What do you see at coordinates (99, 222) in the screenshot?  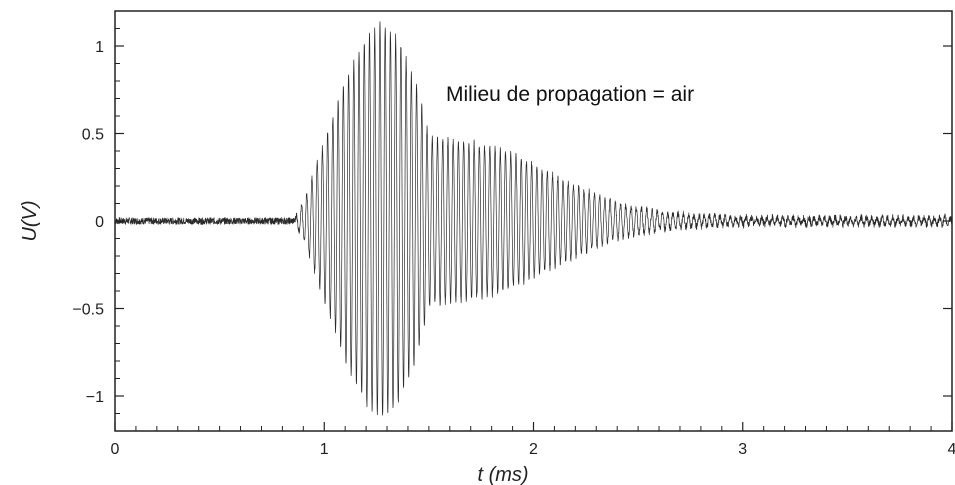 I see `y-tick-label: 0` at bounding box center [99, 222].